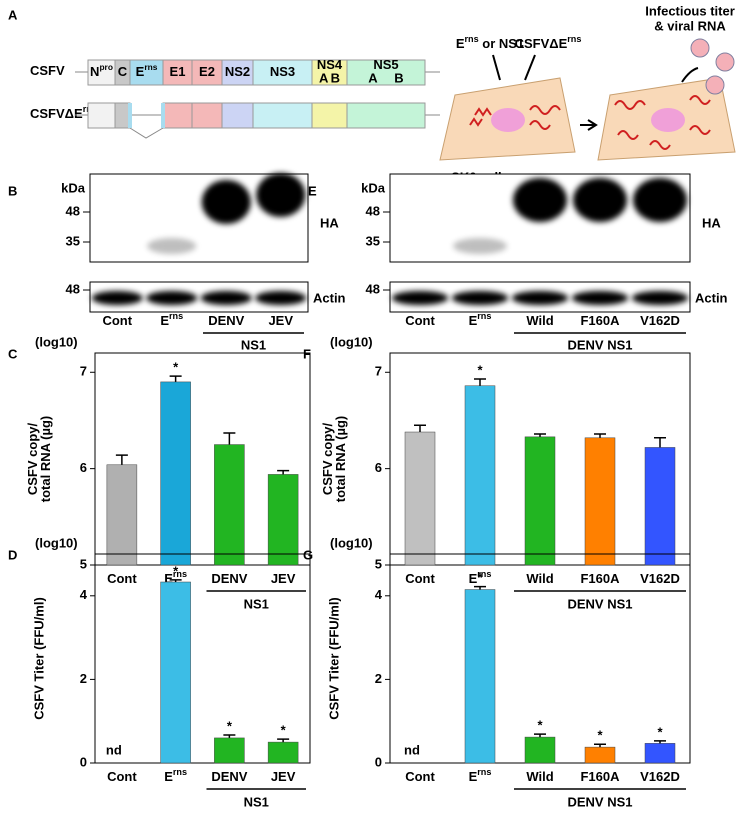 The image size is (750, 839). Describe the element at coordinates (539, 320) in the screenshot. I see `lane-label: Wild` at that location.